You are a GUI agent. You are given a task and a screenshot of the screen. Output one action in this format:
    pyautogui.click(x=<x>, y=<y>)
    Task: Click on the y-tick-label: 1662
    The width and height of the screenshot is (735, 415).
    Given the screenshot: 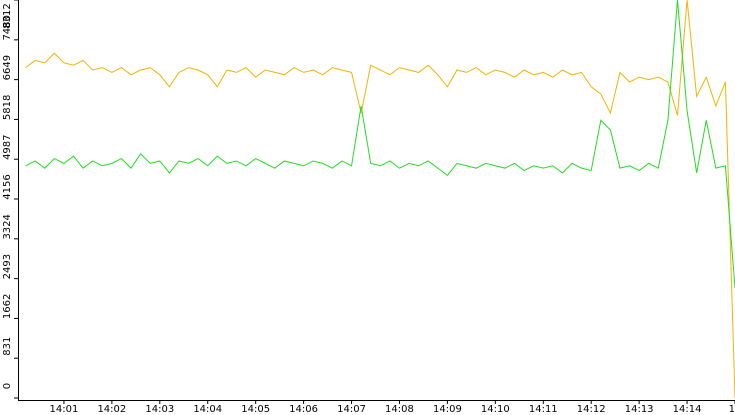 What is the action you would take?
    pyautogui.click(x=7, y=306)
    